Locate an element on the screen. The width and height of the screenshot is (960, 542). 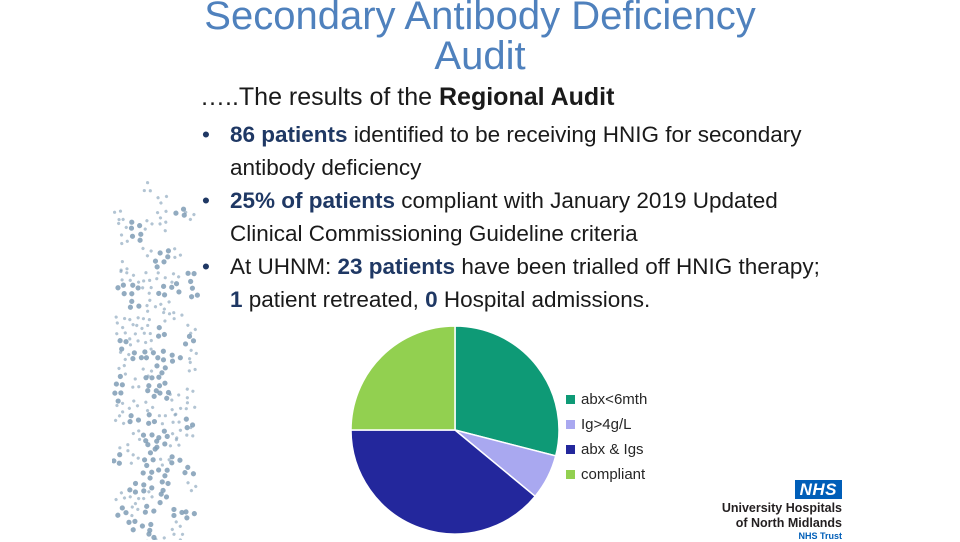
bullet-highlight: 86 patients is located at coordinates (289, 134).